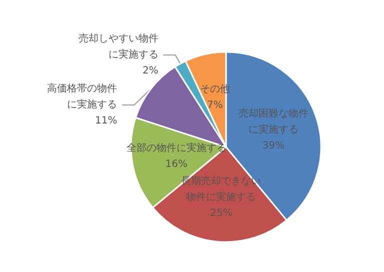 This screenshot has width=384, height=272. I want to click on slice-label: 高価格帯の物件に実施する, so click(82, 96).